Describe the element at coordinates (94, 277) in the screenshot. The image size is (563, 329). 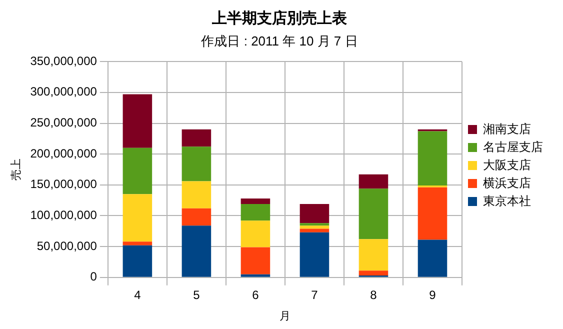
I see `y-tick-label: 0` at that location.